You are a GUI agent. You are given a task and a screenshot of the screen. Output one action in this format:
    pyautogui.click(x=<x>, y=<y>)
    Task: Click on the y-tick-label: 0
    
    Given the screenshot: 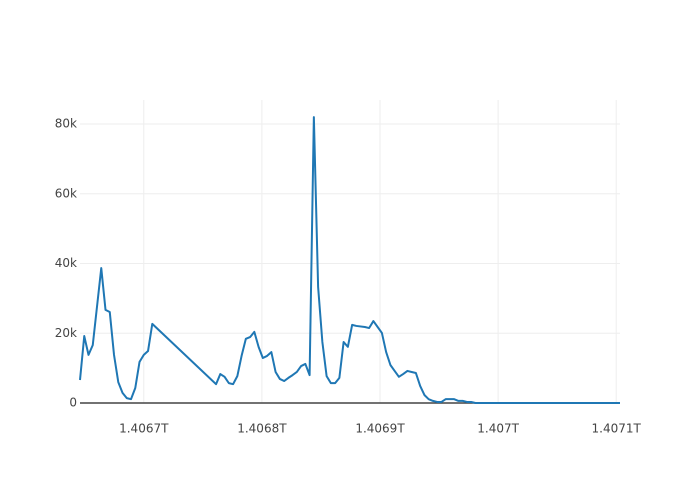 What is the action you would take?
    pyautogui.click(x=73, y=403)
    